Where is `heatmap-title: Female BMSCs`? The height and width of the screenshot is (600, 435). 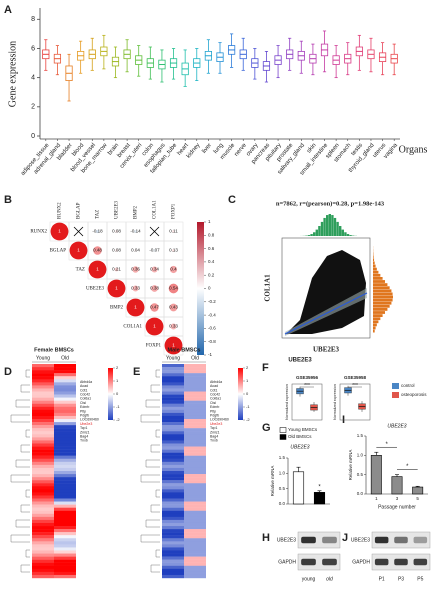
heatmap-title: Female BMSCs is located at coordinates (54, 350).